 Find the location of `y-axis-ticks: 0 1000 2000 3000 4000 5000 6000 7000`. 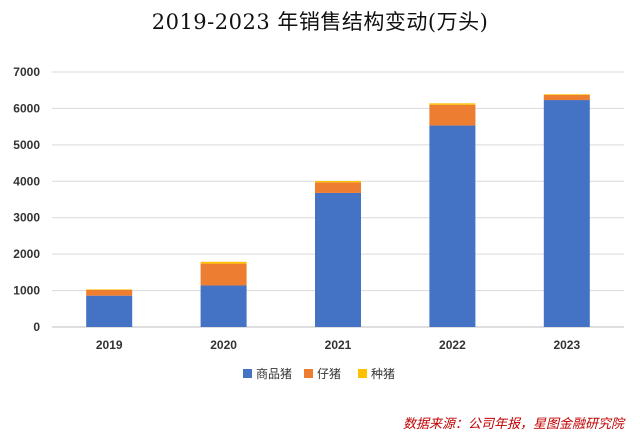

y-axis-ticks: 0 1000 2000 3000 4000 5000 6000 7000 is located at coordinates (26, 199).